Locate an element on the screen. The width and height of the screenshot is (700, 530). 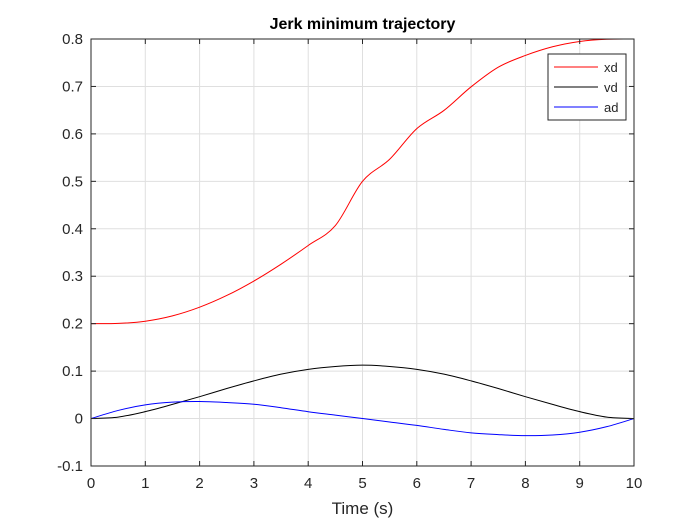
legend-label-ad: ad is located at coordinates (611, 107).